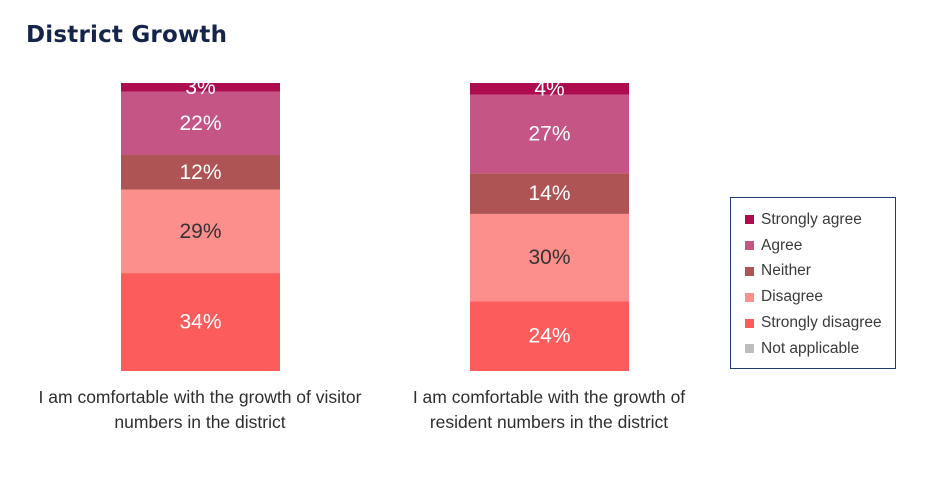  I want to click on data-label-agree: 27%, so click(549, 133).